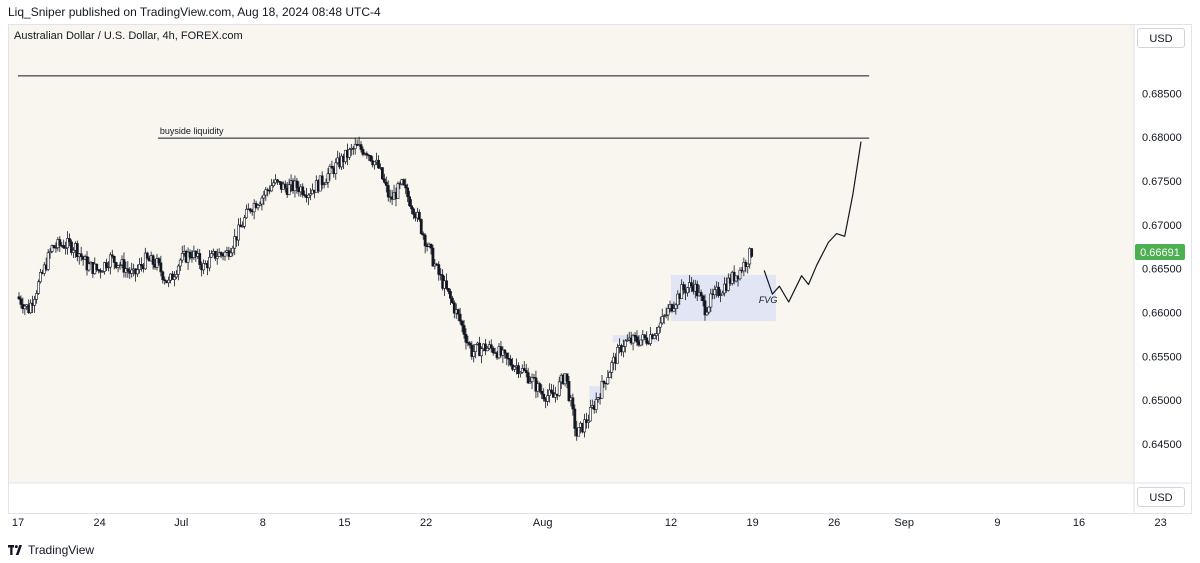 The image size is (1200, 563). Describe the element at coordinates (1161, 523) in the screenshot. I see `time-tick-label: 23` at that location.